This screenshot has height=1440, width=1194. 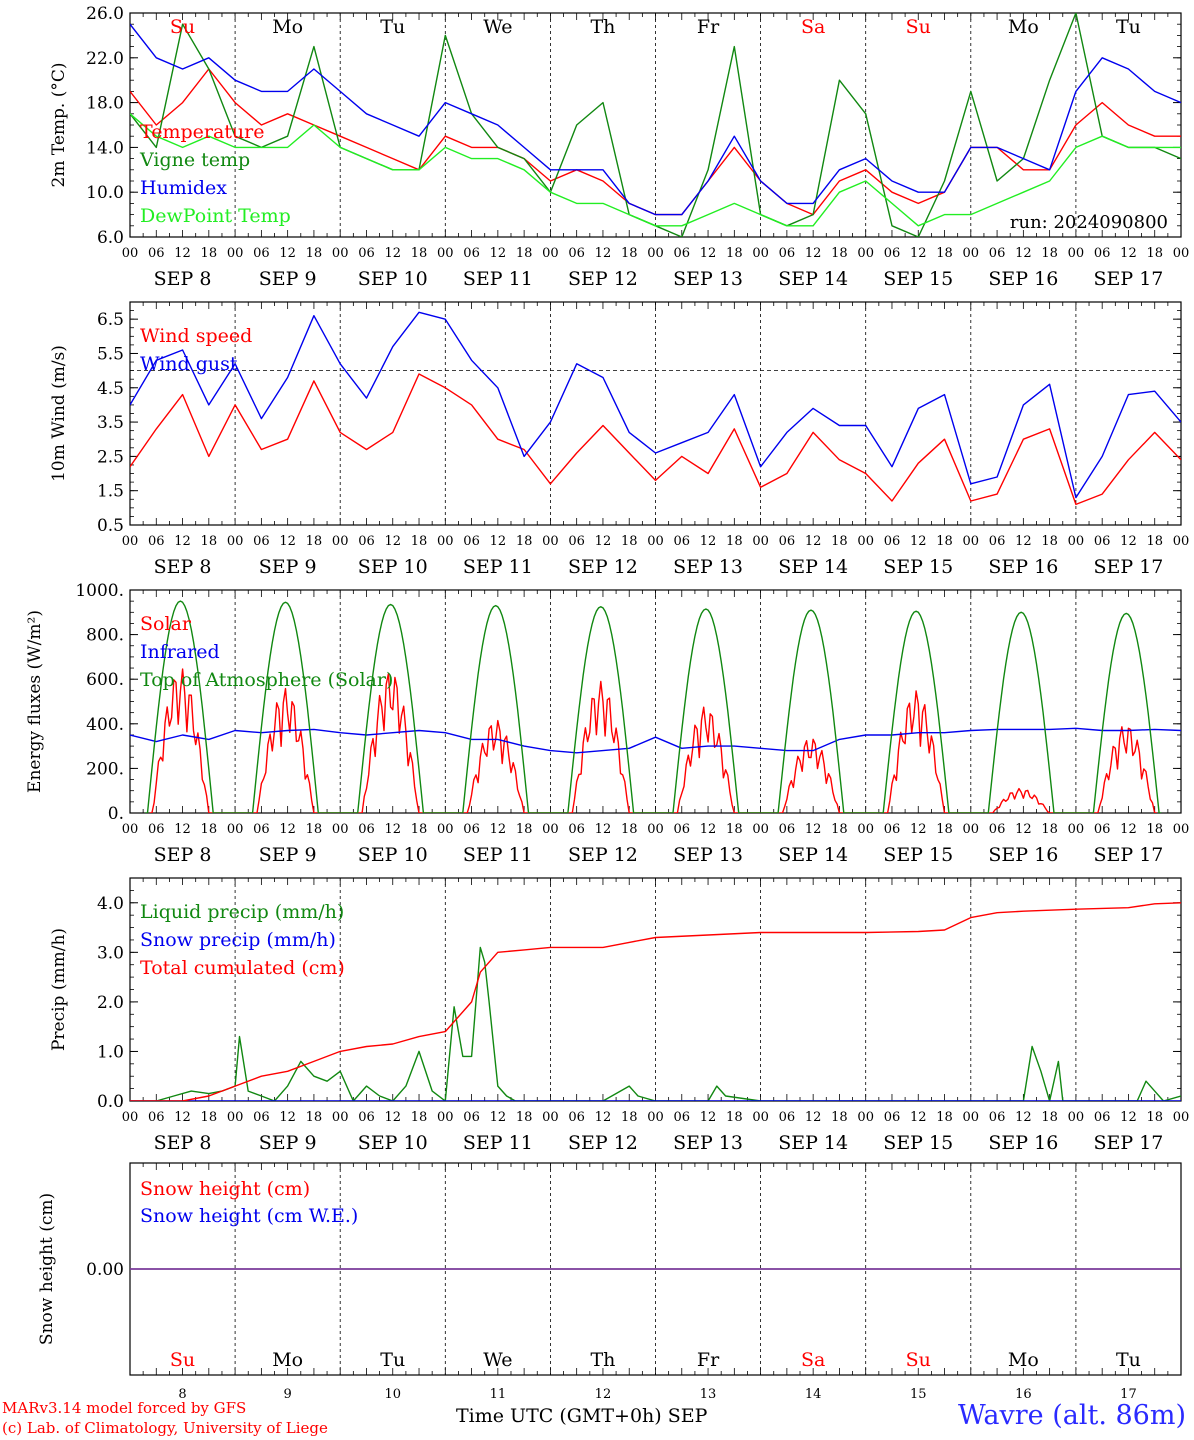 I want to click on weekday-label-top: Fr, so click(x=708, y=27).